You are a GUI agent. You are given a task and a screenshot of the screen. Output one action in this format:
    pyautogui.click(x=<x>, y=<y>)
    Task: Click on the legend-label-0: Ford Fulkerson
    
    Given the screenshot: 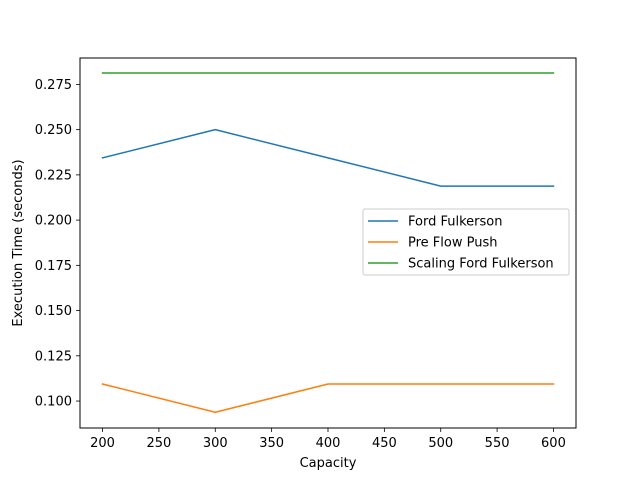 What is the action you would take?
    pyautogui.click(x=455, y=222)
    